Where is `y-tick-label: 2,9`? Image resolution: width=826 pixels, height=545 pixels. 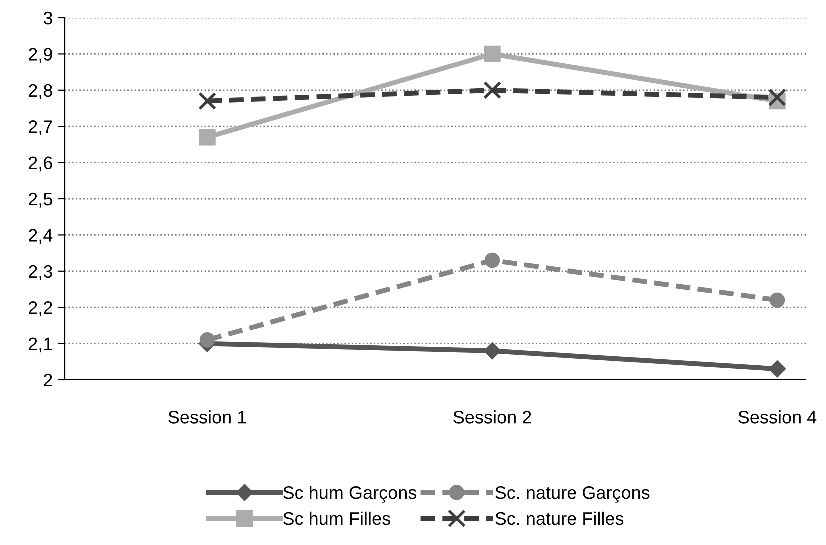
y-tick-label: 2,9 is located at coordinates (40, 56).